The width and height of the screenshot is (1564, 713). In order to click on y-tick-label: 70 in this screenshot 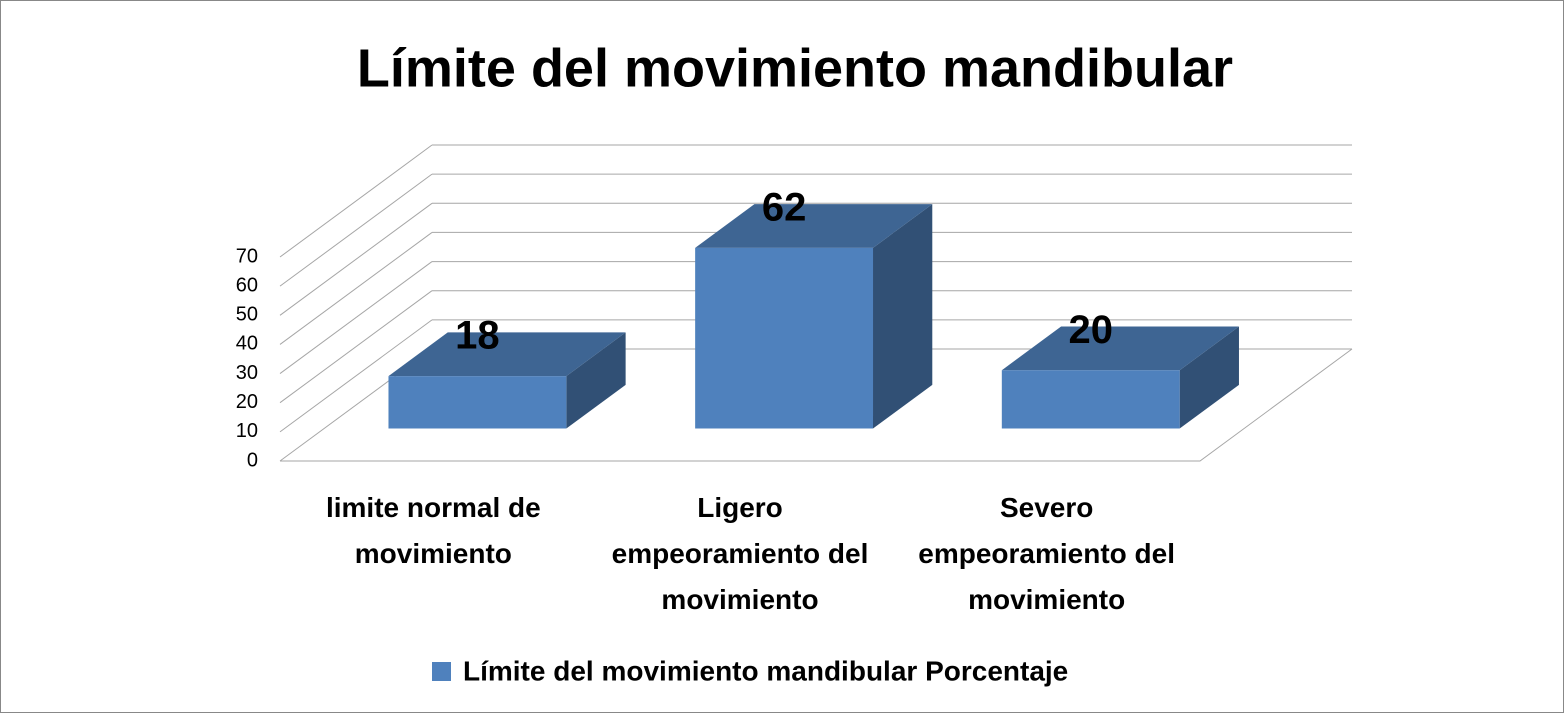, I will do `click(247, 256)`.